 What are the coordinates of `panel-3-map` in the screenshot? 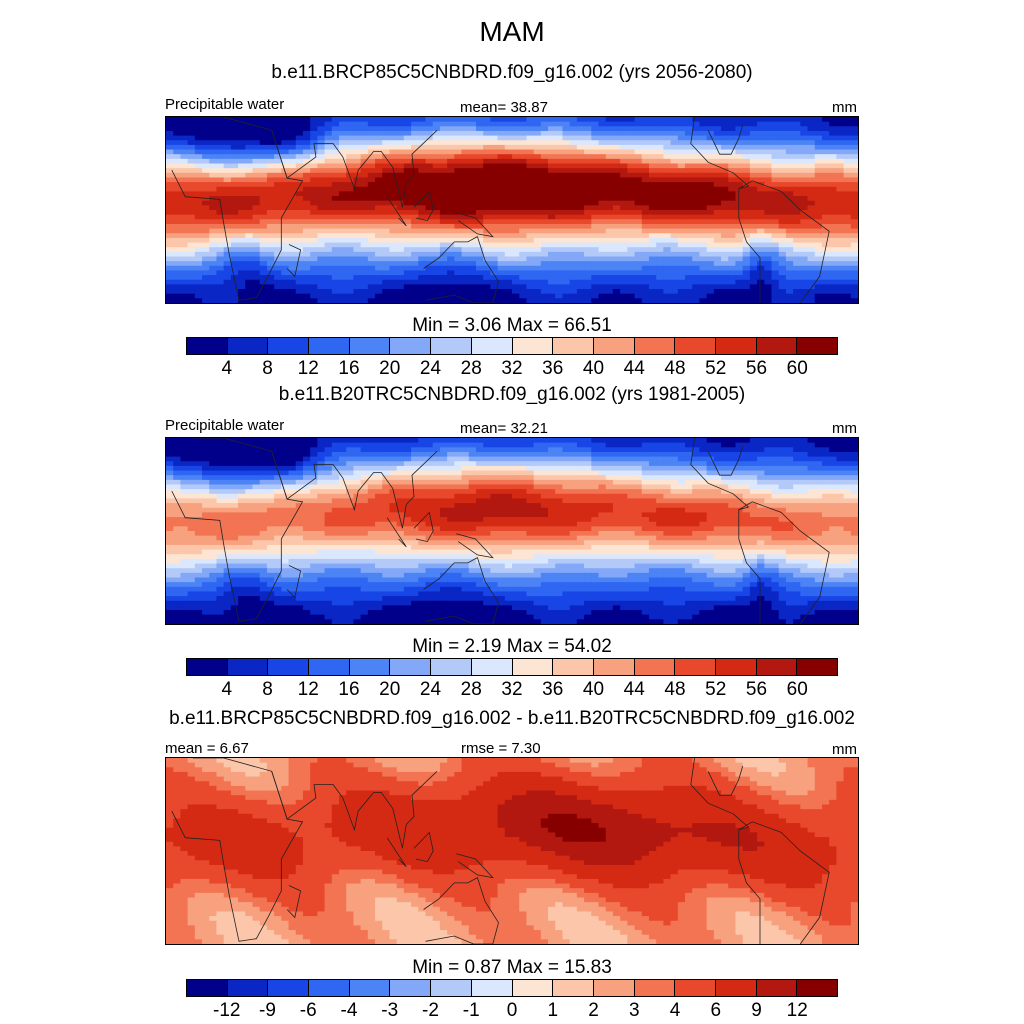 It's located at (512, 851).